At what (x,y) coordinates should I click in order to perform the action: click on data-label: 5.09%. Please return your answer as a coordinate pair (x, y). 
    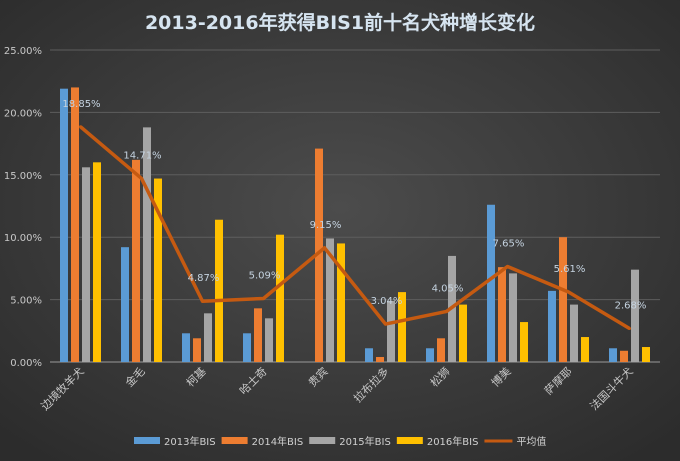
    Looking at the image, I should click on (265, 275).